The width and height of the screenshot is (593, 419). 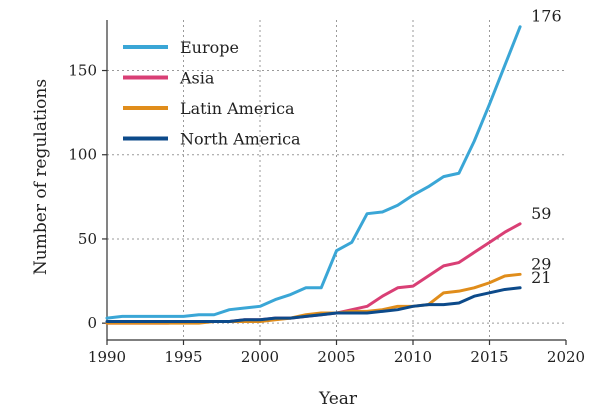 I want to click on y-axis-title: Number of regulations, so click(x=41, y=177).